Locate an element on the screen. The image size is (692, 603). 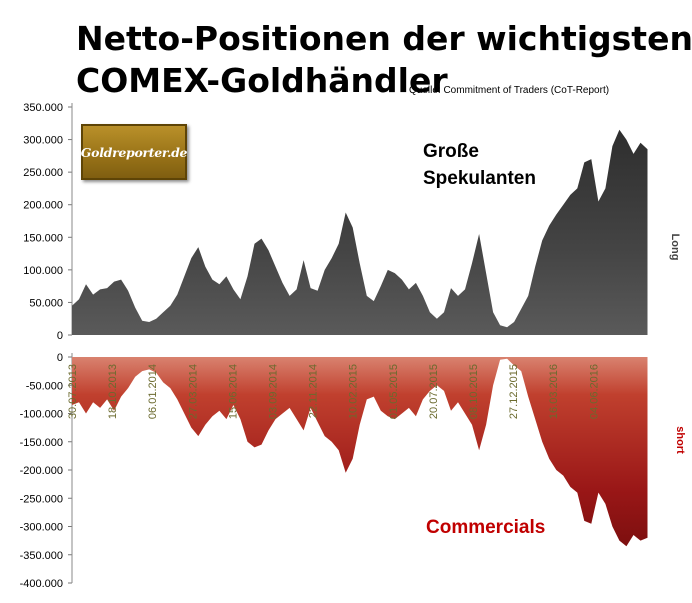
y-tick-label: -50.000 is located at coordinates (44, 386).